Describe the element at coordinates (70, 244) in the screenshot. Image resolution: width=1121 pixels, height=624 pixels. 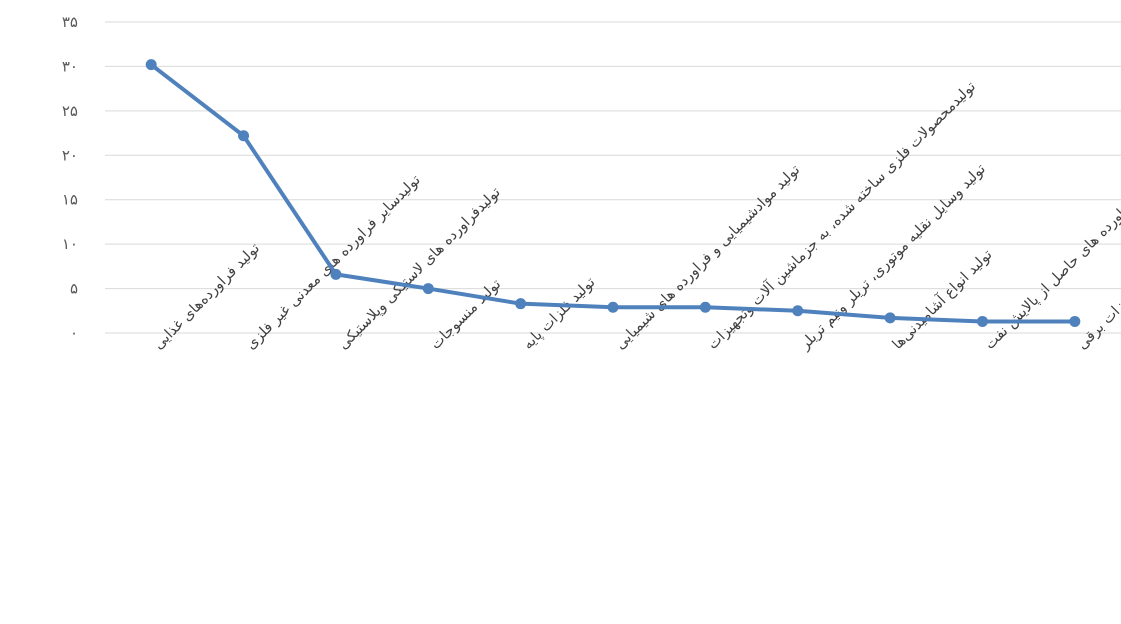
I see `y-tick-label: ۱۰` at that location.